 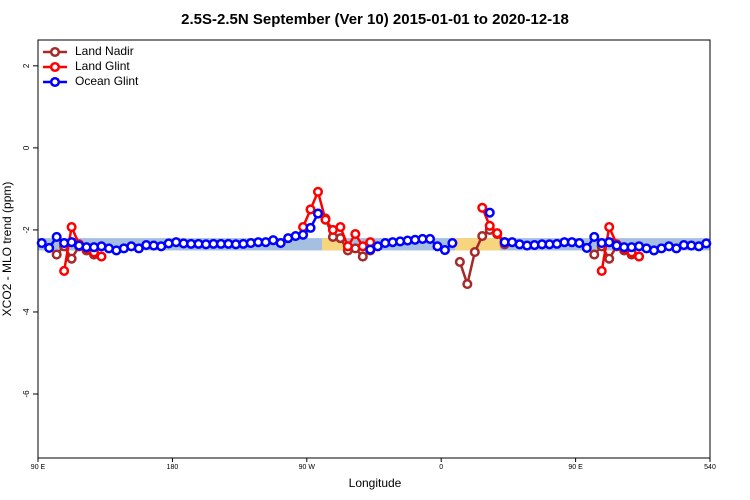 What do you see at coordinates (102, 66) in the screenshot?
I see `legend-label: Land Glint` at bounding box center [102, 66].